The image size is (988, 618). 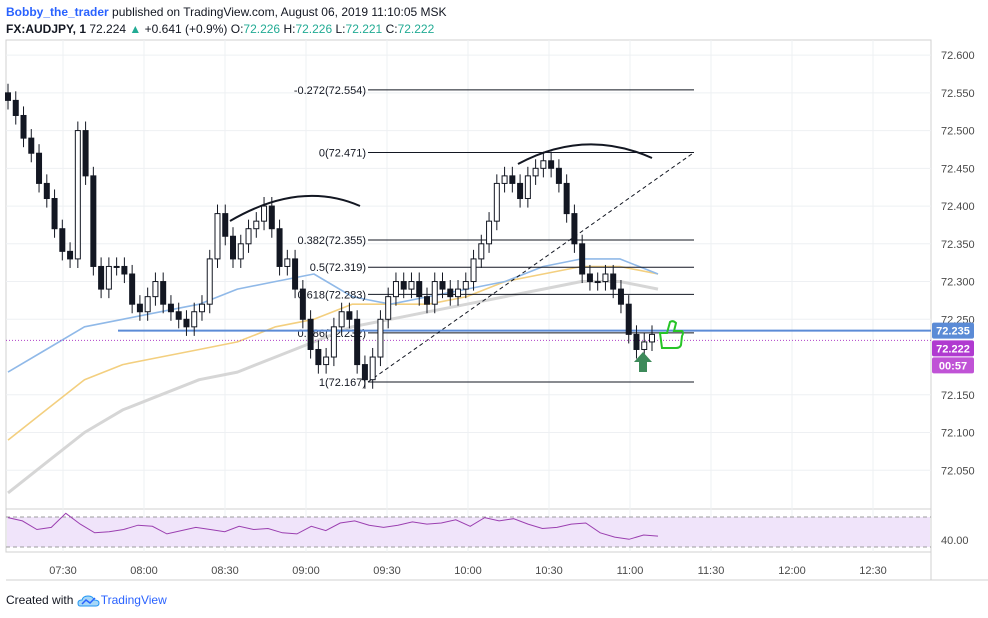 What do you see at coordinates (225, 571) in the screenshot?
I see `x-tick-label: 08:30` at bounding box center [225, 571].